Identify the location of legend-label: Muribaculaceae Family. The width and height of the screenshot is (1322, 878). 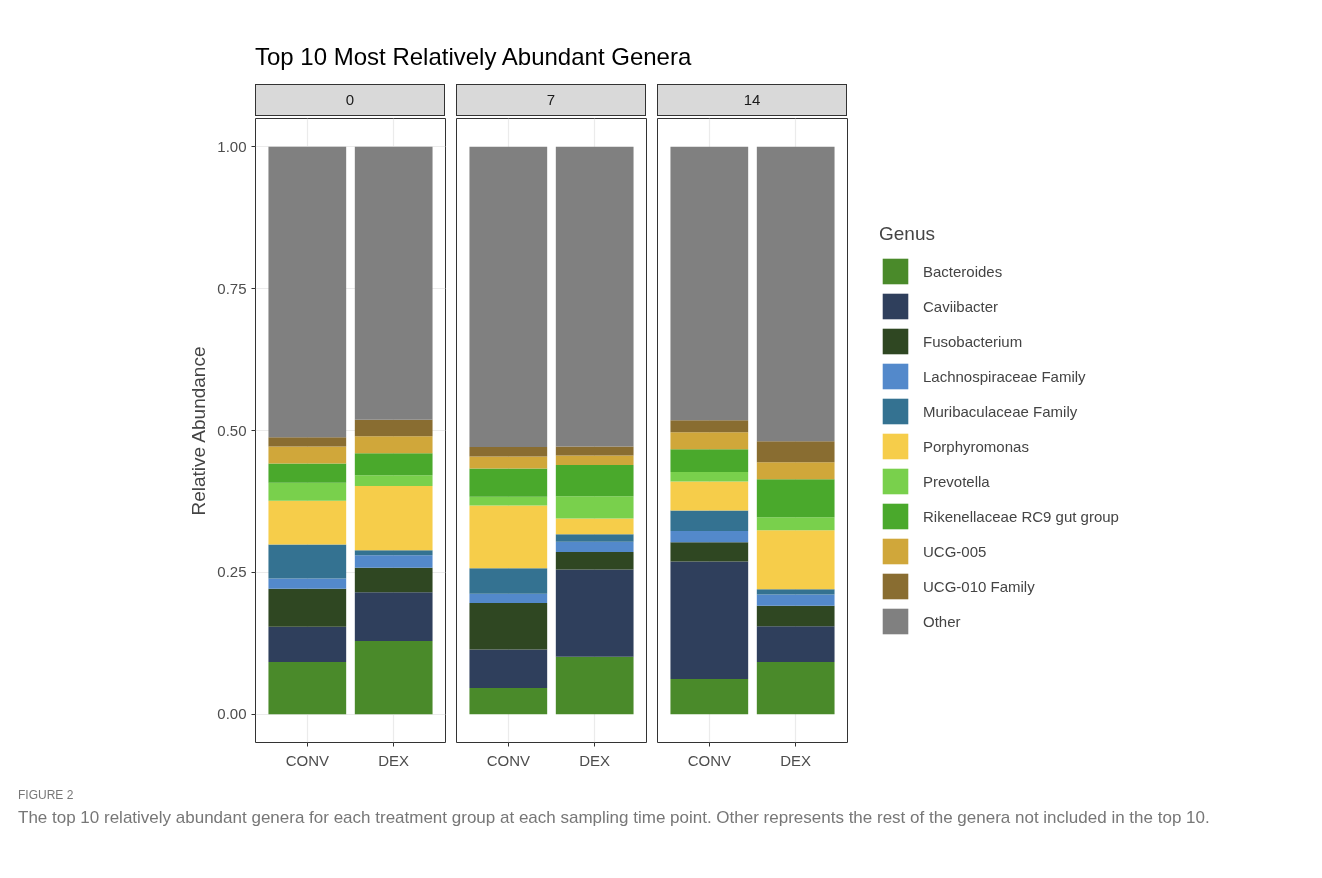
(1000, 411).